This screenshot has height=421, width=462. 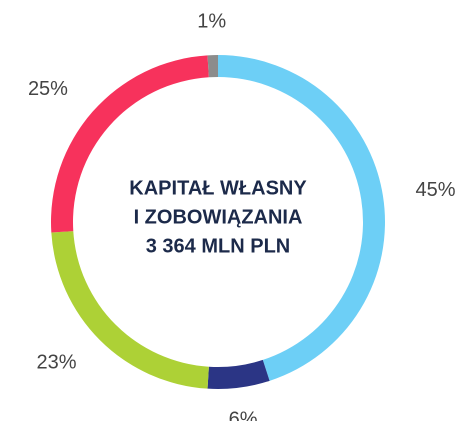 What do you see at coordinates (211, 21) in the screenshot?
I see `value-label: 1%` at bounding box center [211, 21].